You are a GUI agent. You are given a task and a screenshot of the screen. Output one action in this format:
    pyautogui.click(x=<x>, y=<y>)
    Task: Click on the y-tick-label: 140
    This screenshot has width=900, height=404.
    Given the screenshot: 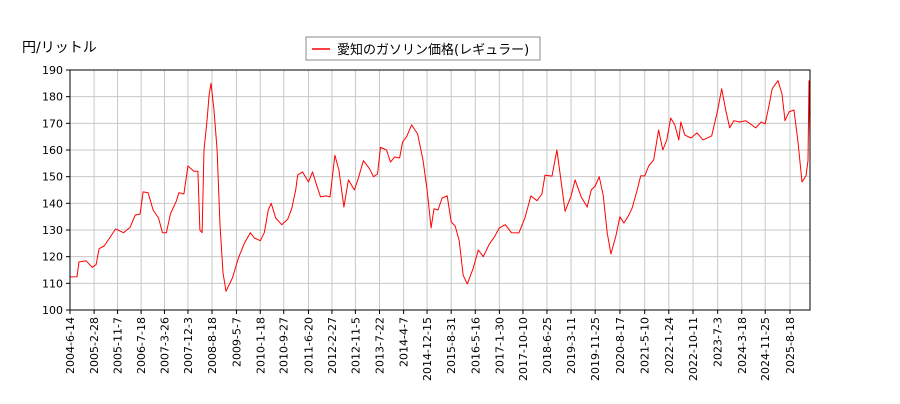 What is the action you would take?
    pyautogui.click(x=52, y=203)
    